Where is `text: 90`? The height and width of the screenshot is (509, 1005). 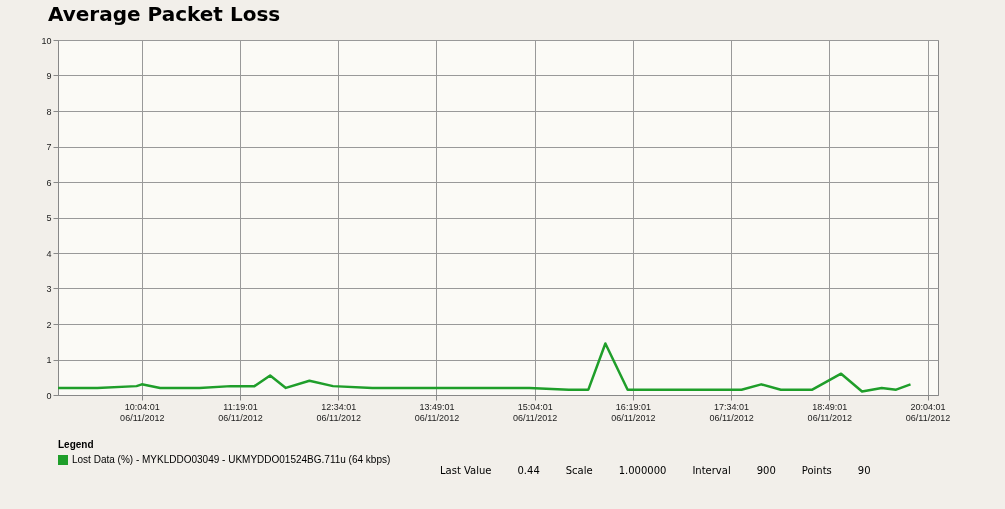
text: 90 is located at coordinates (864, 470).